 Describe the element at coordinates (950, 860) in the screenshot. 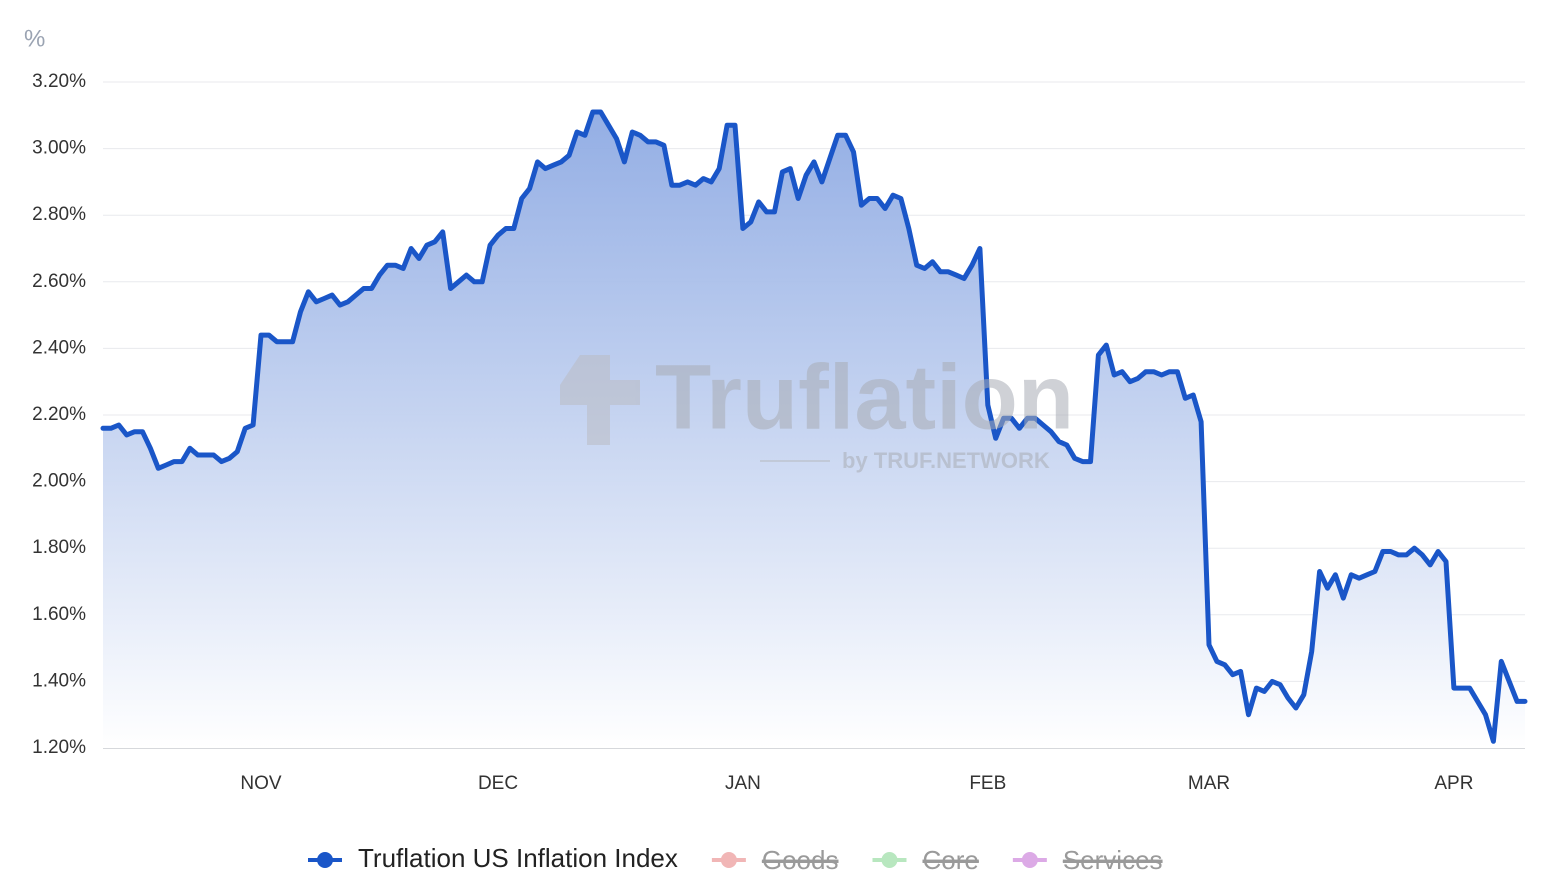

I see `legend-label: Core` at that location.